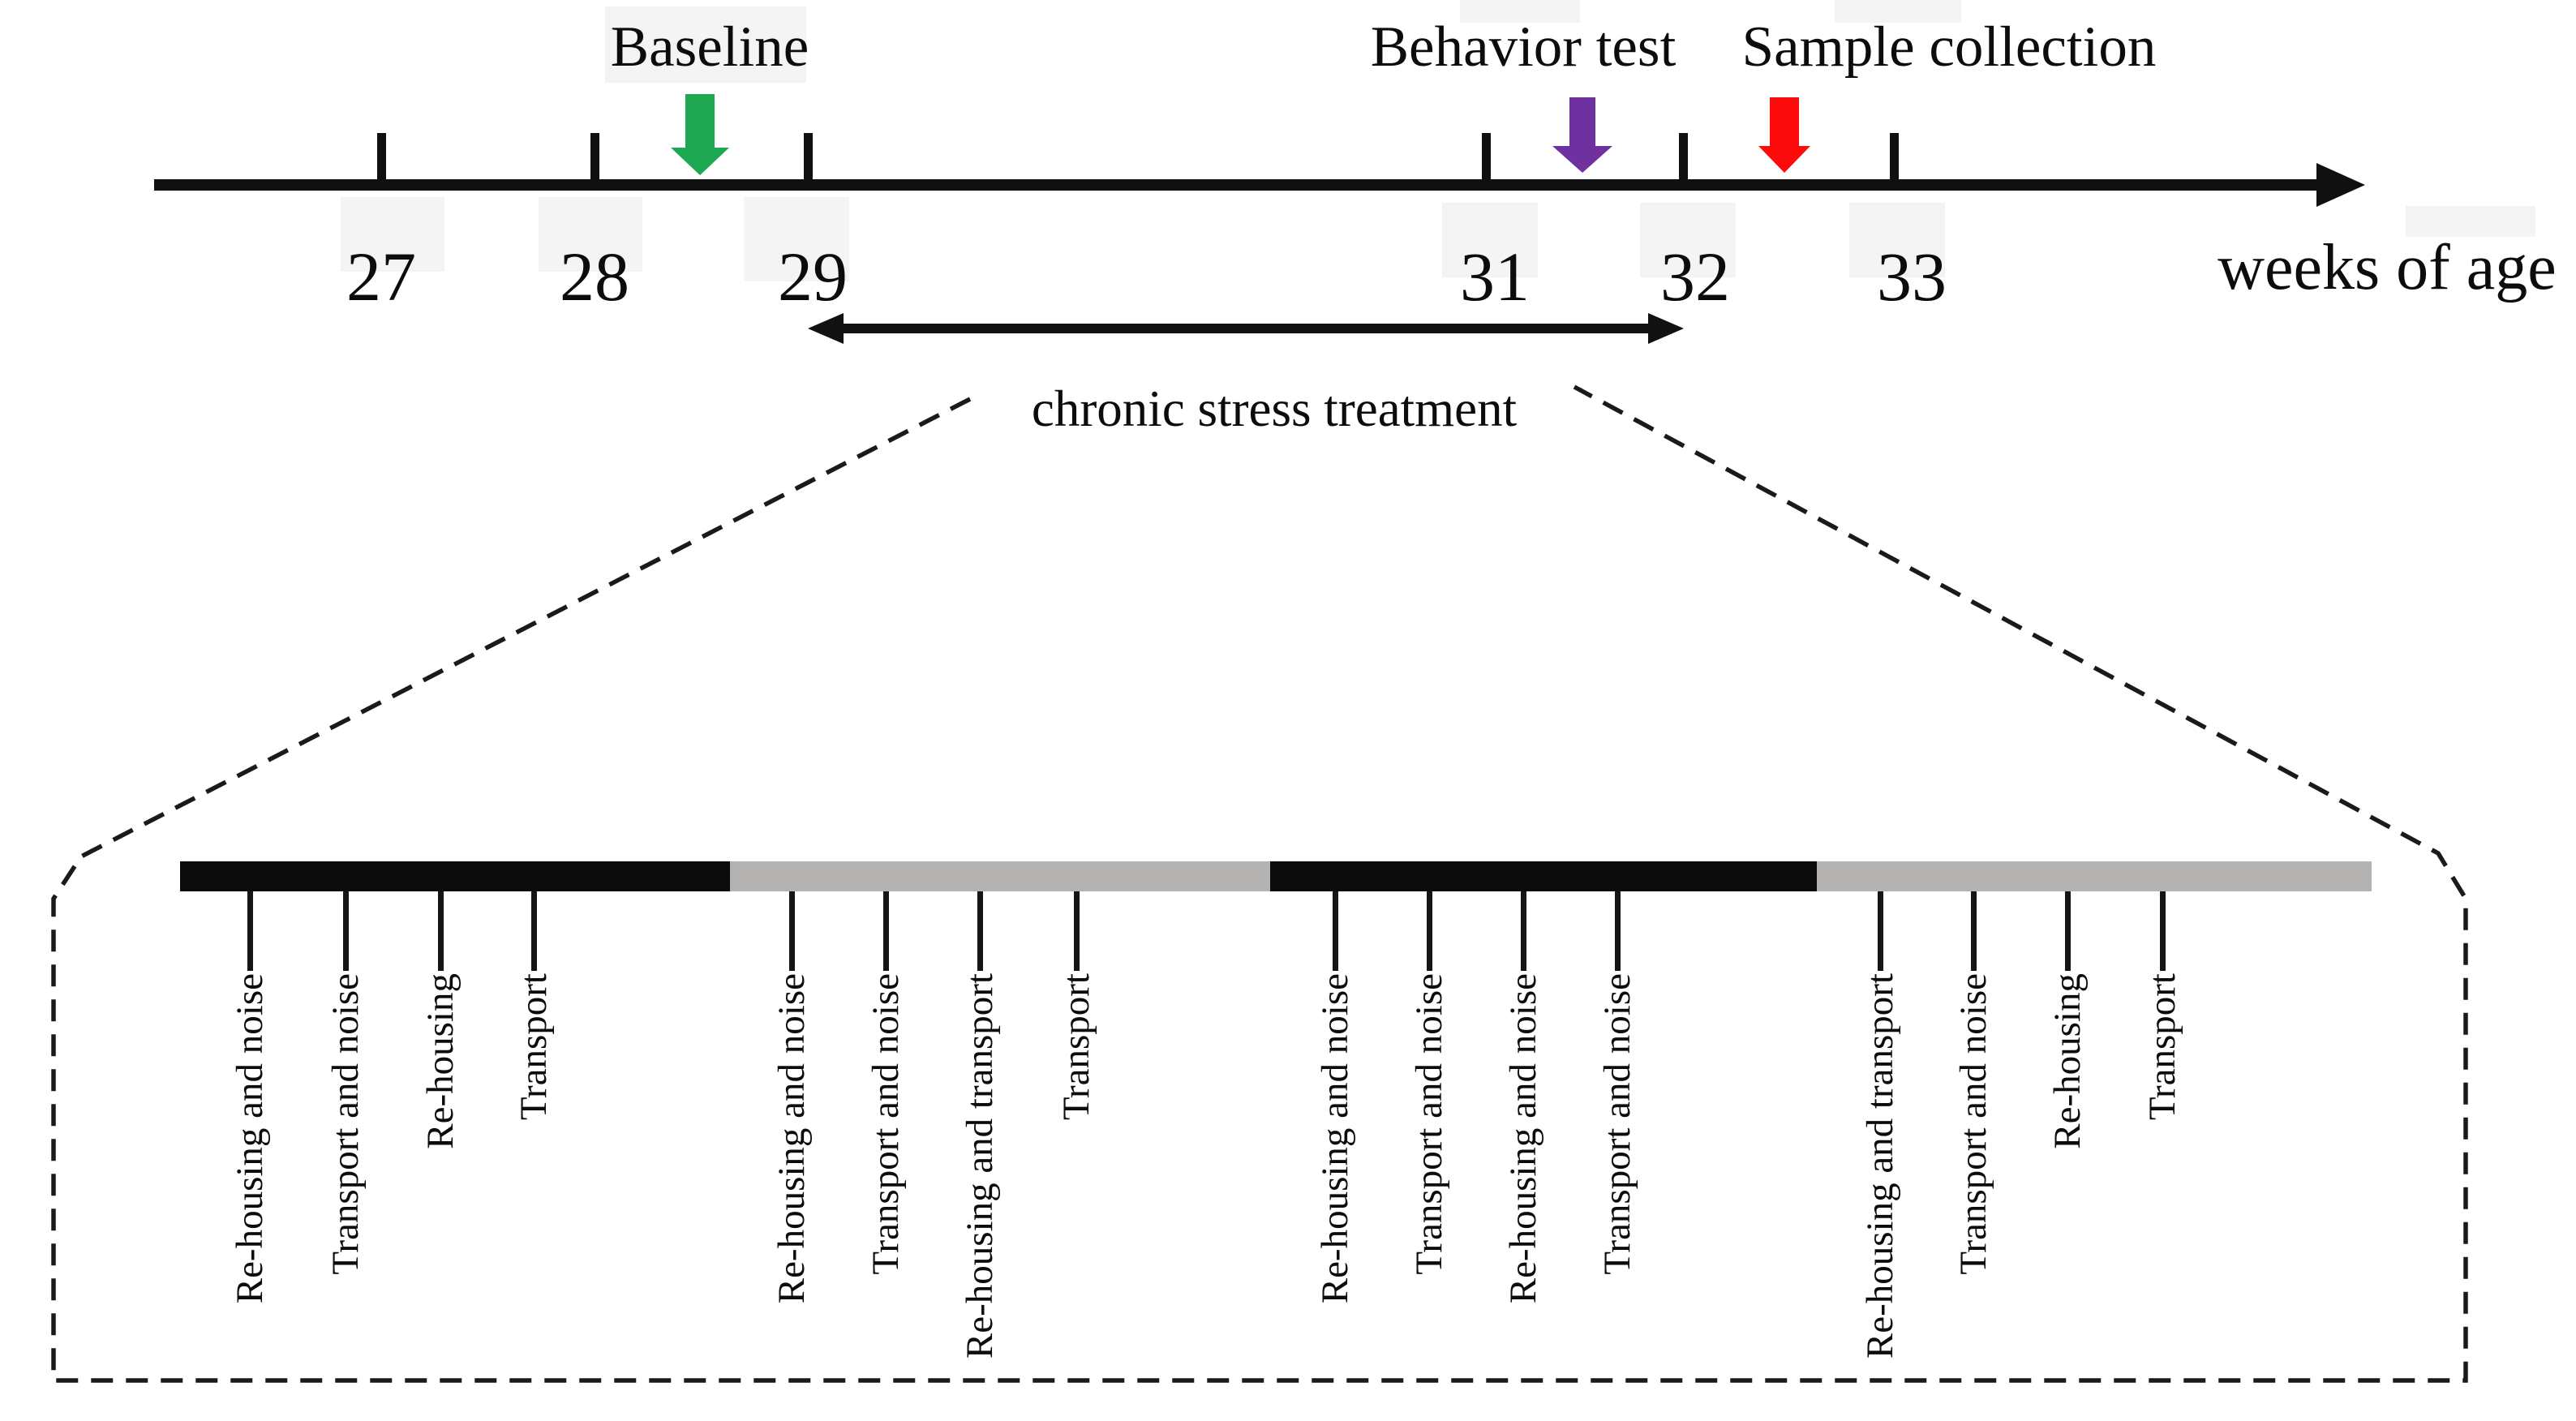 The width and height of the screenshot is (2576, 1421). I want to click on treatment-span-label: chronic stress treatment, so click(1274, 408).